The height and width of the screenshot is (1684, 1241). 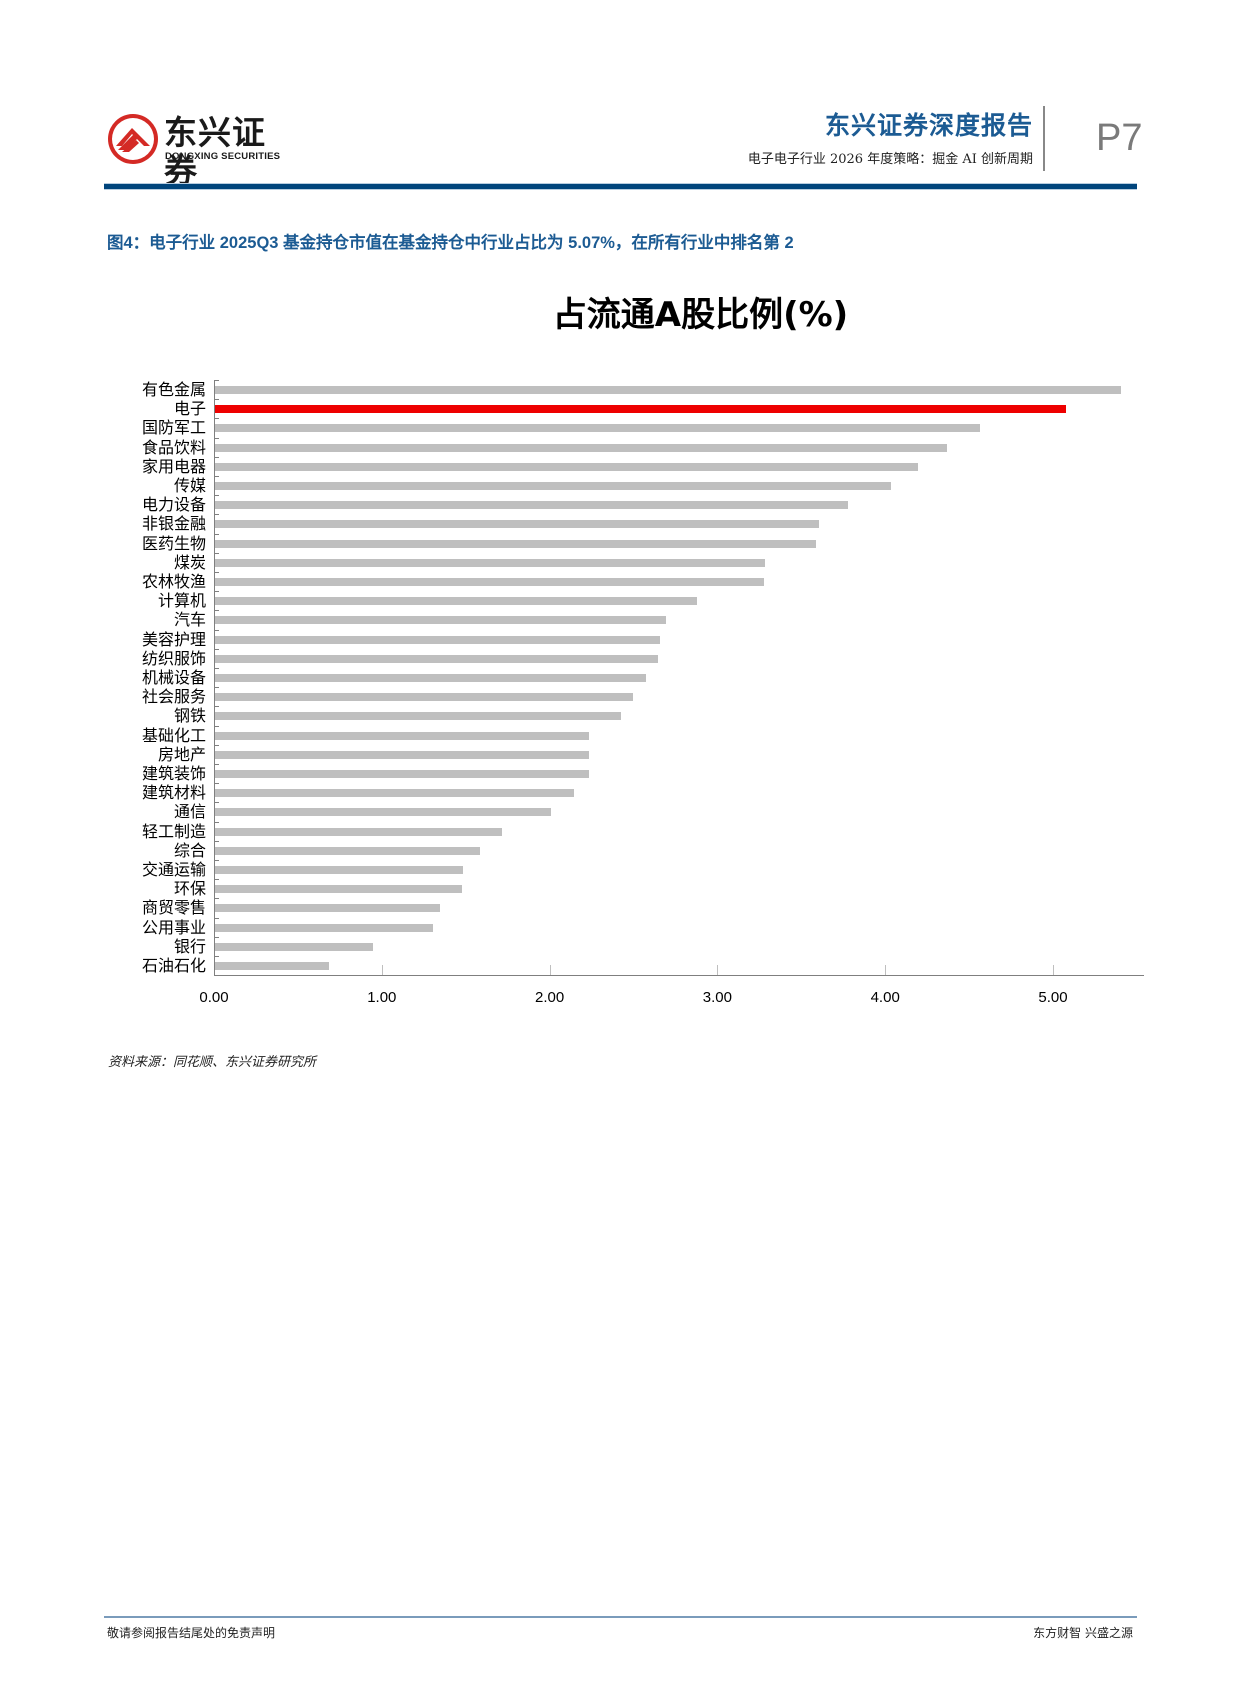 What do you see at coordinates (173, 831) in the screenshot?
I see `category-label: 轻工制造` at bounding box center [173, 831].